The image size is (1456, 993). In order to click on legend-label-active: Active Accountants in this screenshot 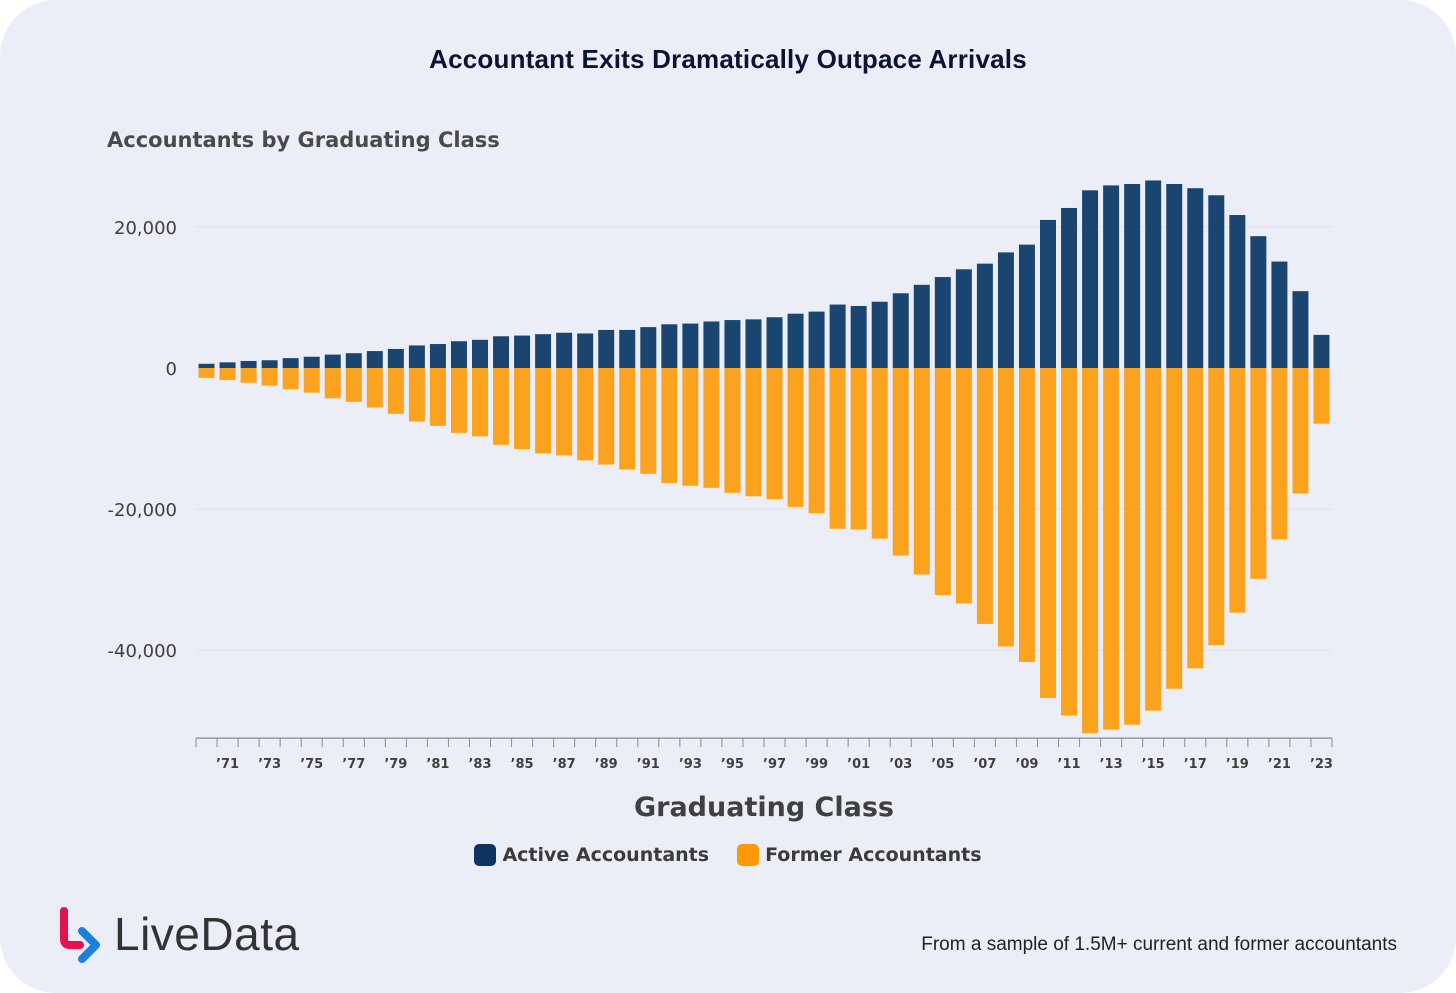, I will do `click(606, 855)`.